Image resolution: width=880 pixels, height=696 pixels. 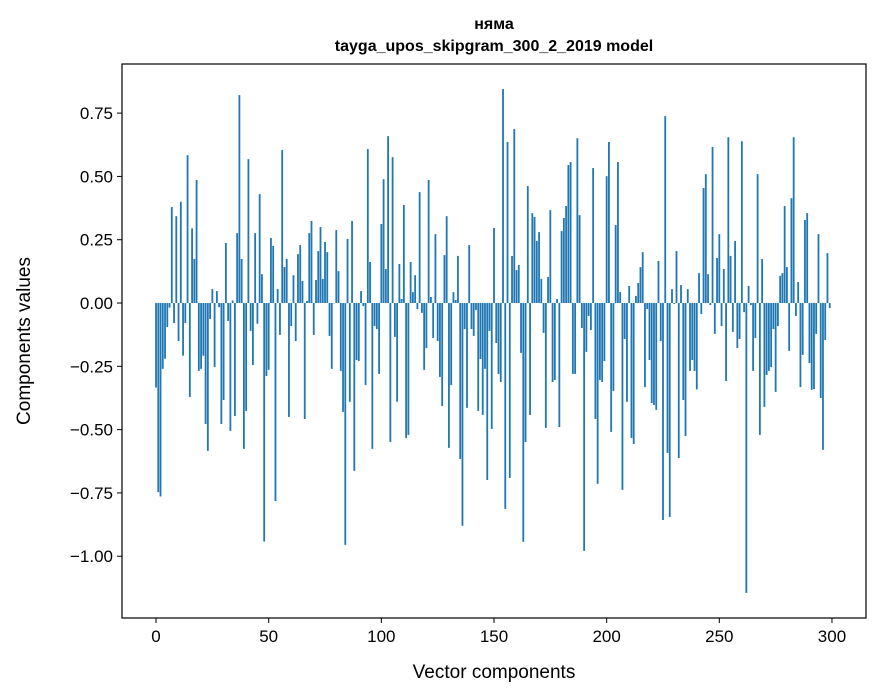 I want to click on y-tick-label: 0.50, so click(x=96, y=176).